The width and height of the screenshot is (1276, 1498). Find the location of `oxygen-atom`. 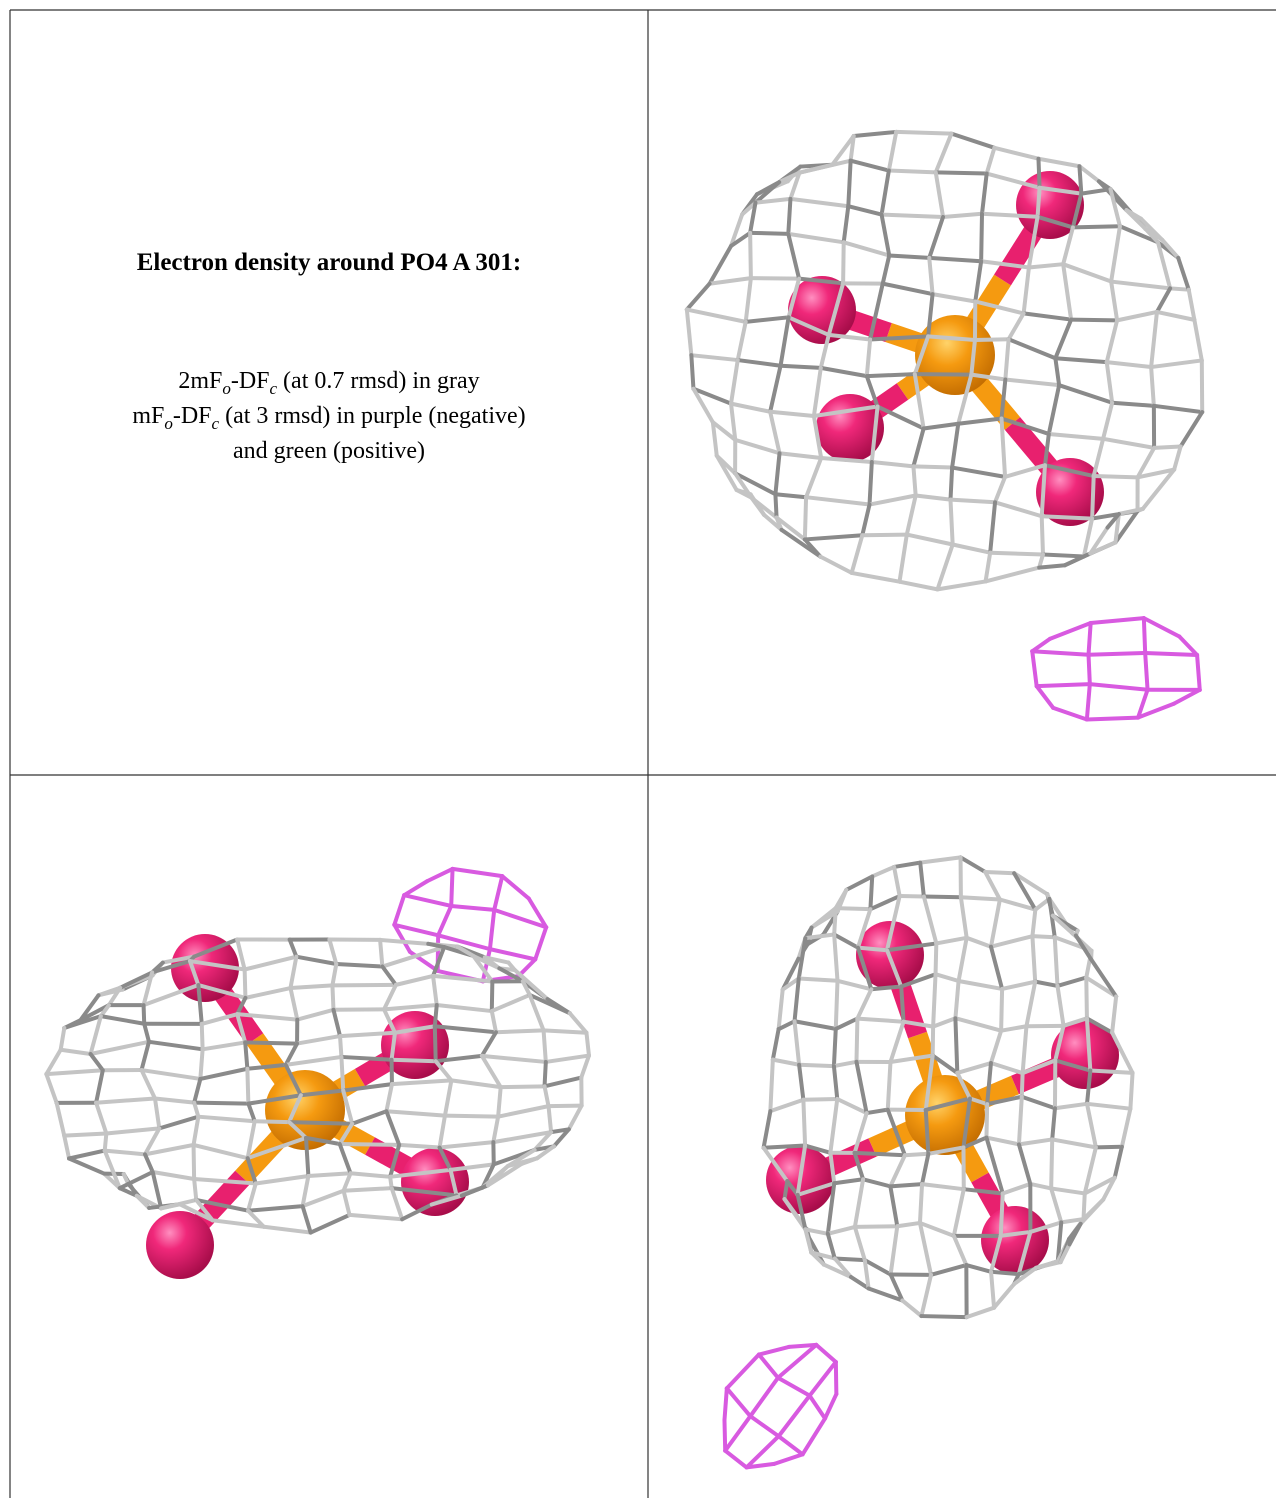

oxygen-atom is located at coordinates (850, 428).